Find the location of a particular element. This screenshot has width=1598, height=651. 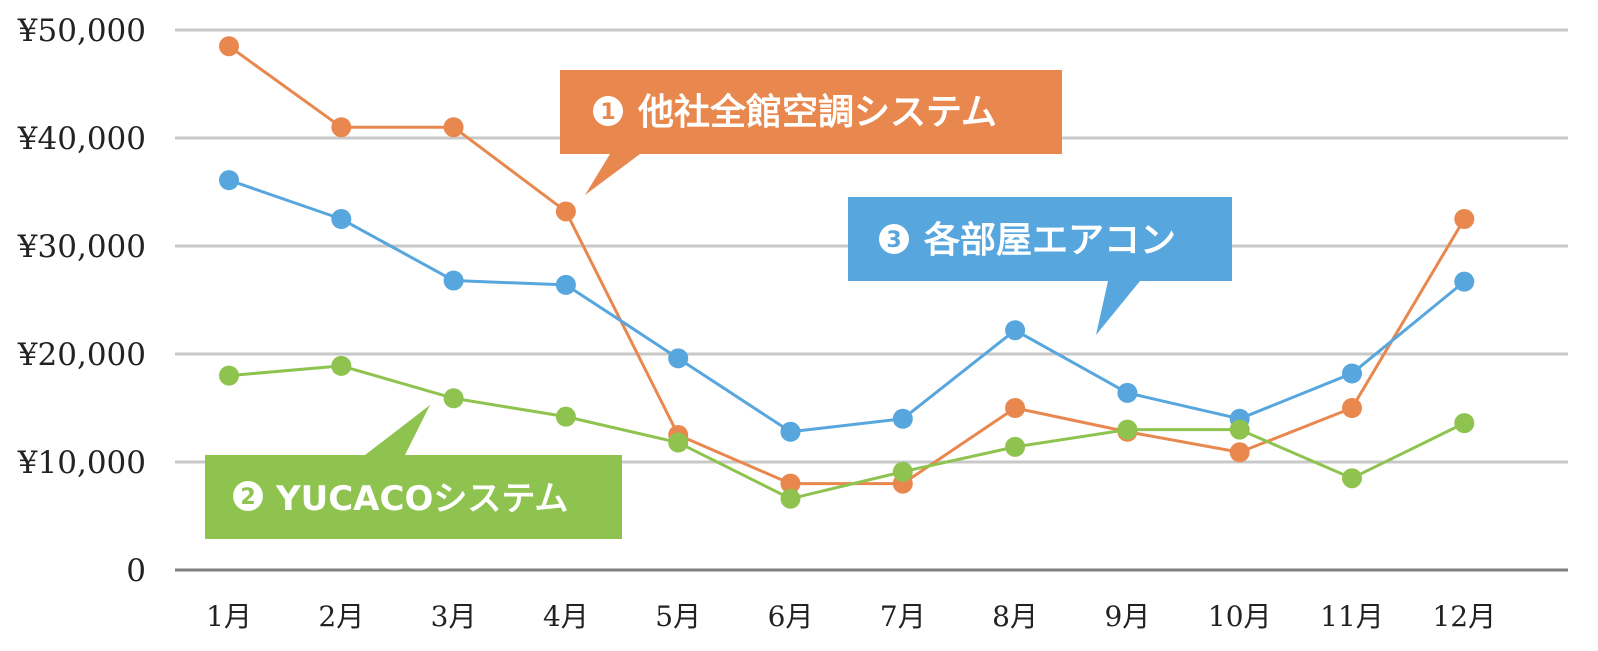

callout-series-1: 1 他社全館空調システム is located at coordinates (811, 132).